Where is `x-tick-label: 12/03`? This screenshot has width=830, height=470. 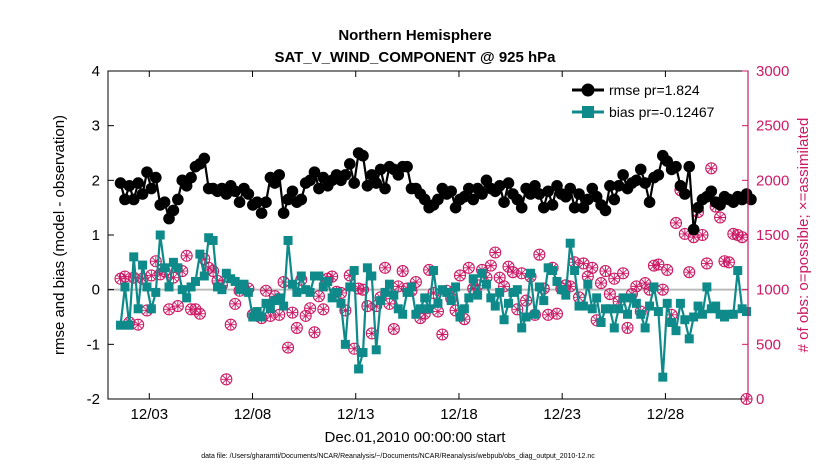
x-tick-label: 12/03 is located at coordinates (150, 414).